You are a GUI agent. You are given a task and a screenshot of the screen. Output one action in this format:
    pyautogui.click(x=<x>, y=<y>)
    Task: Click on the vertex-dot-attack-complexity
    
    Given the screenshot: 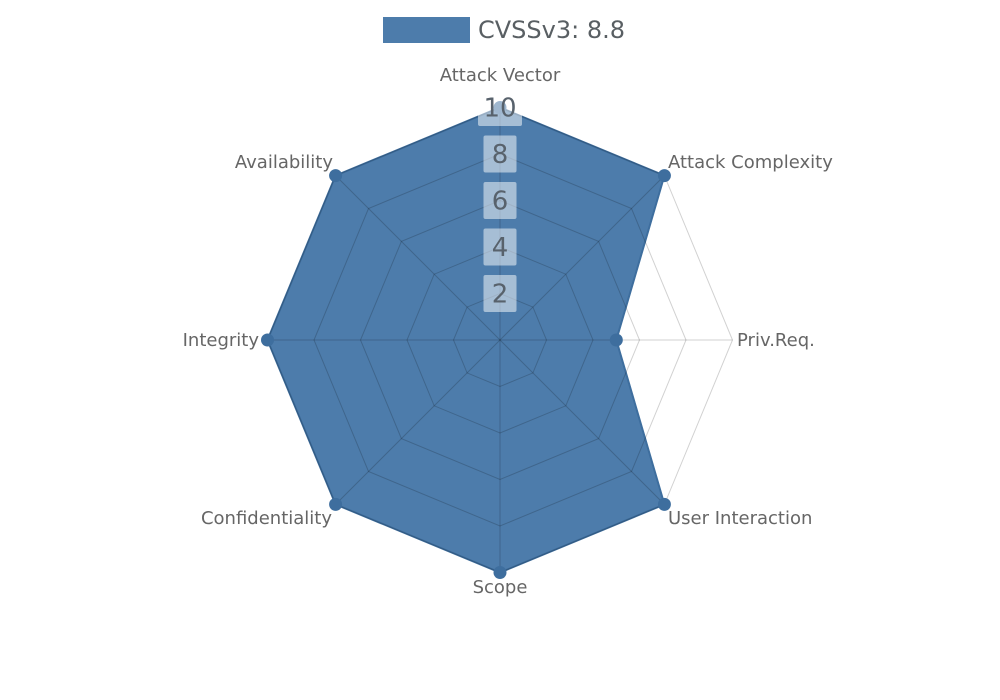 What is the action you would take?
    pyautogui.click(x=664, y=176)
    